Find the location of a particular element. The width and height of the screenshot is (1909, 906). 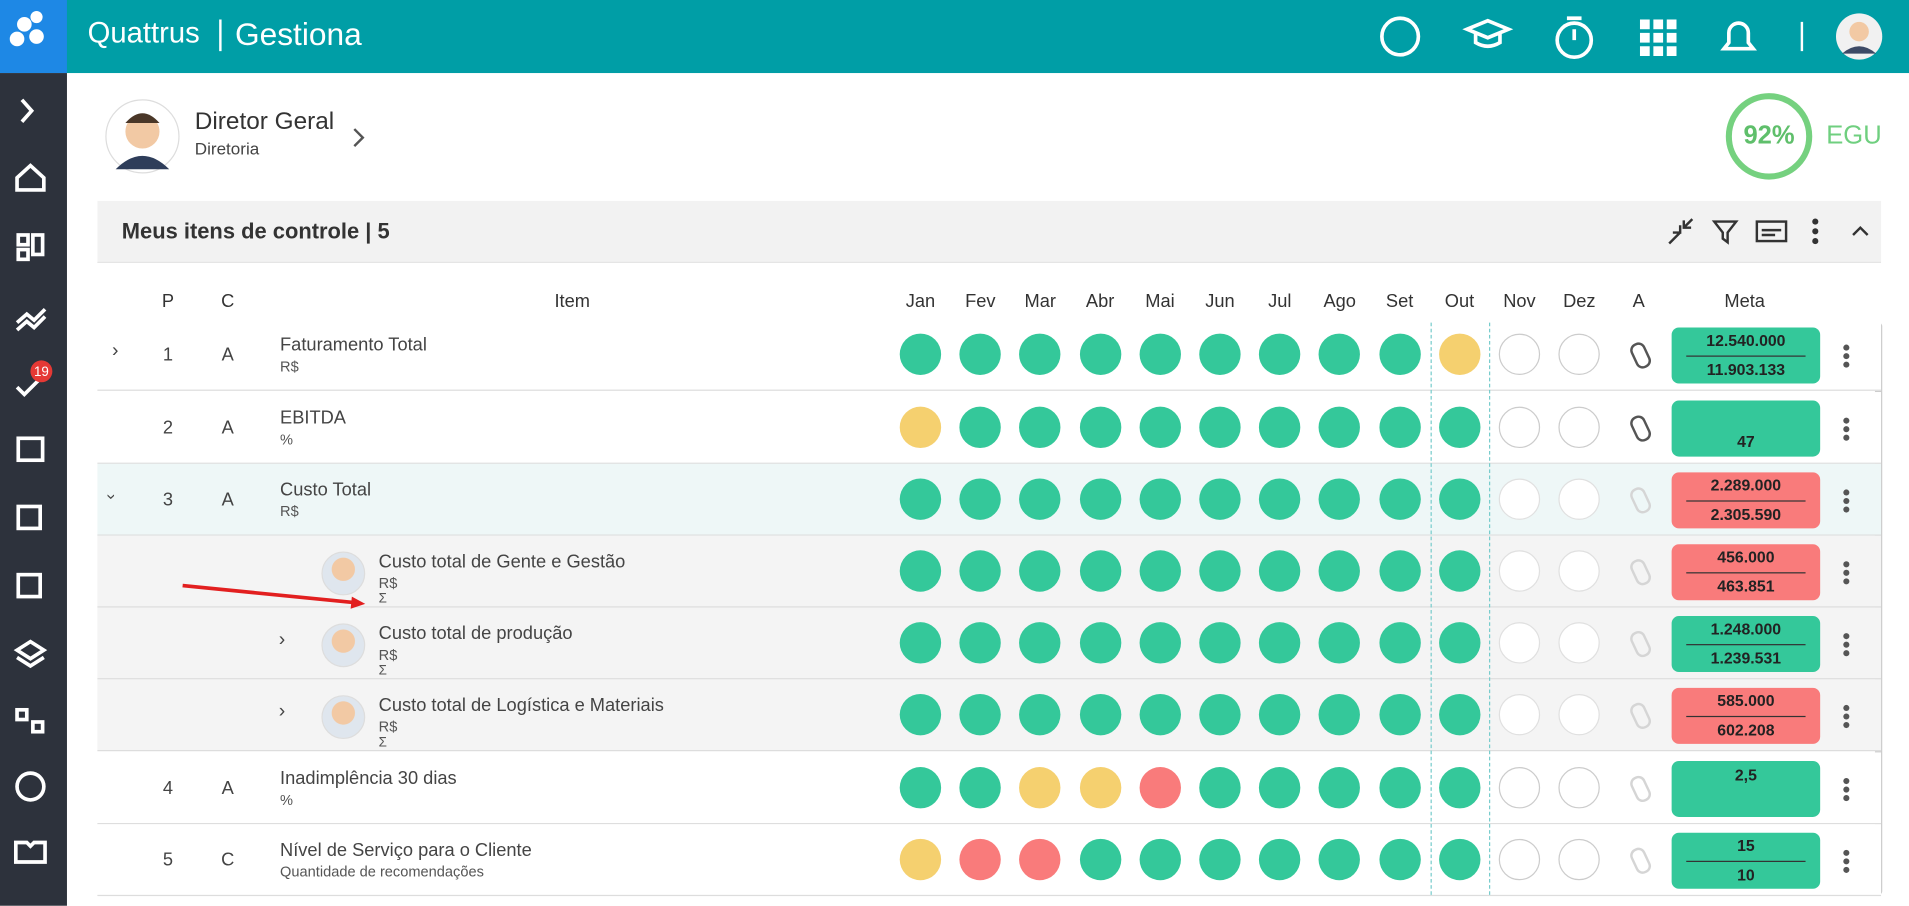

item-name: EBITDA is located at coordinates (313, 418).